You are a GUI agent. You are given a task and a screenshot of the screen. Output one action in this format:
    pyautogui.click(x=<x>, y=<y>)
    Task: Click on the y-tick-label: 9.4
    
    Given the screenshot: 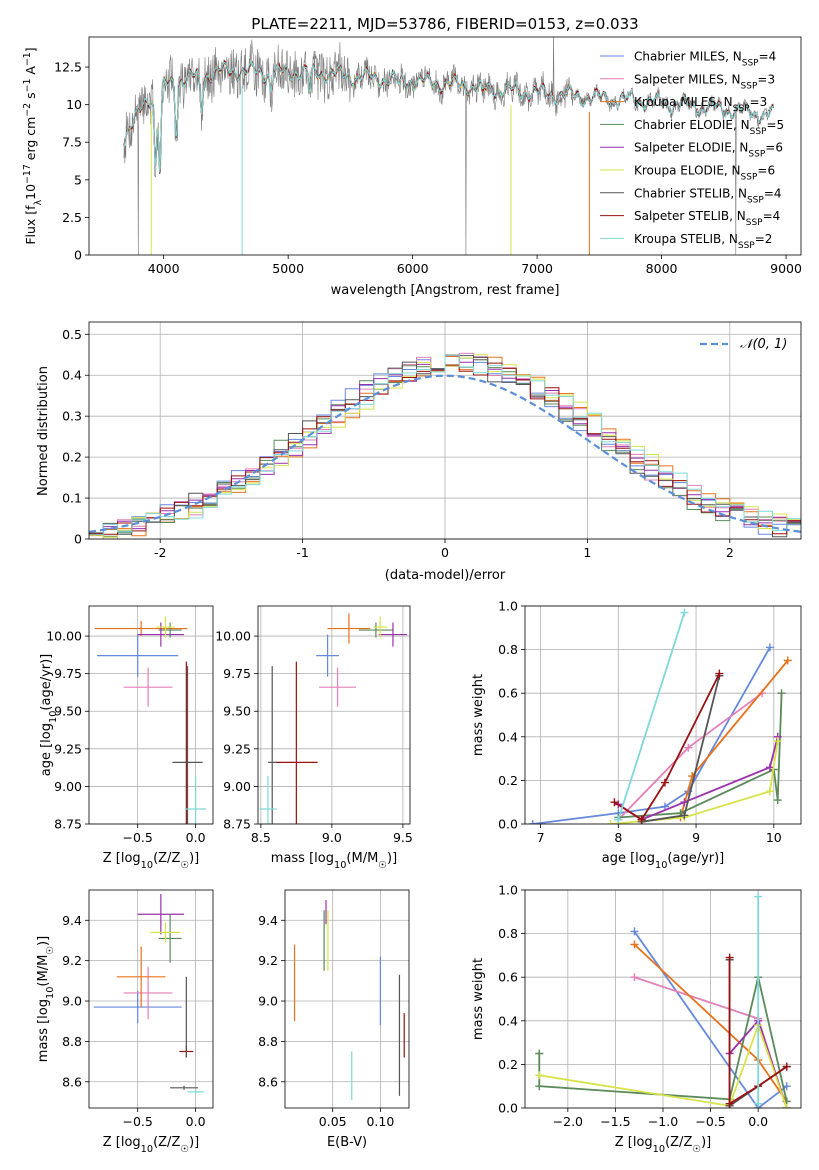 What is the action you would take?
    pyautogui.click(x=268, y=920)
    